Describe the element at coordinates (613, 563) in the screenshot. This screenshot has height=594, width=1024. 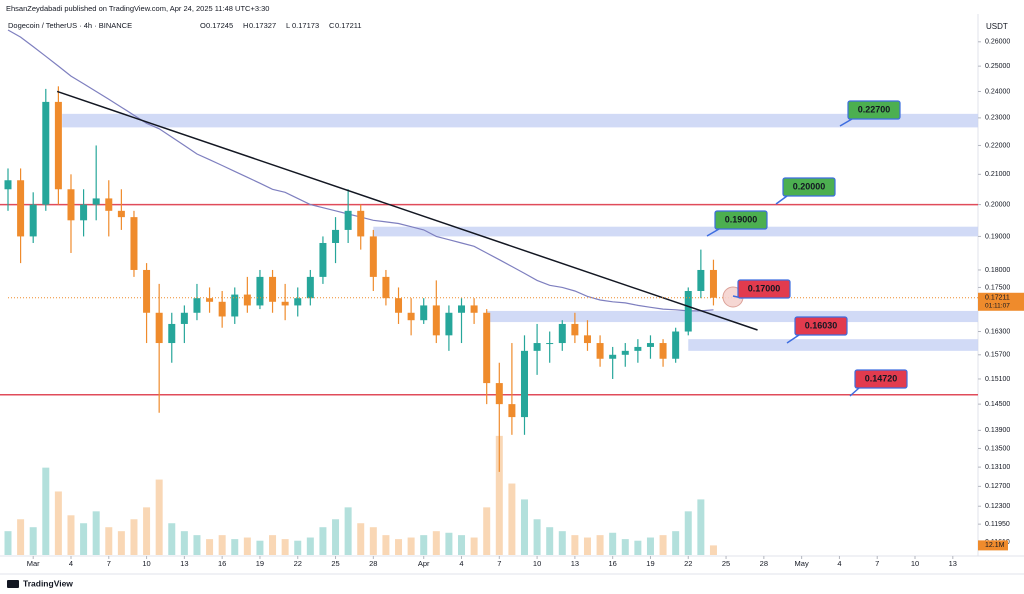
I see `x-tick-label: 16` at that location.